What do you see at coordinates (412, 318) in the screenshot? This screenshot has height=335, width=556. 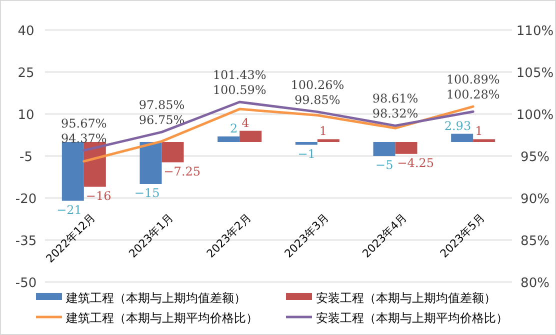 I see `legend-label: 安装工程（本期与上期平均价格比）` at bounding box center [412, 318].